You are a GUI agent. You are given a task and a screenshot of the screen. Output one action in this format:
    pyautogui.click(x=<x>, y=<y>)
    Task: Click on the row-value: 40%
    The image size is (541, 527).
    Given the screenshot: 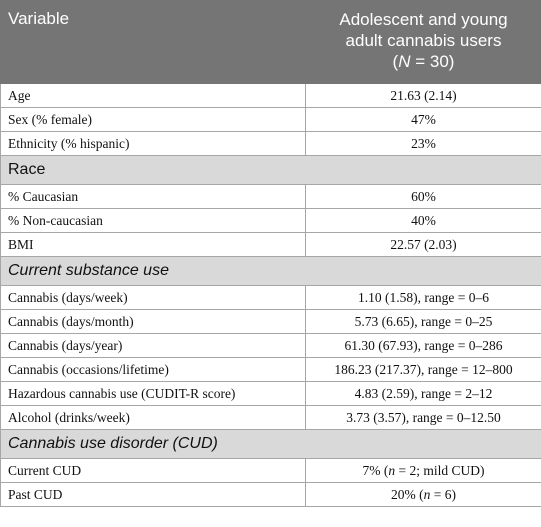 What is the action you would take?
    pyautogui.click(x=423, y=220)
    